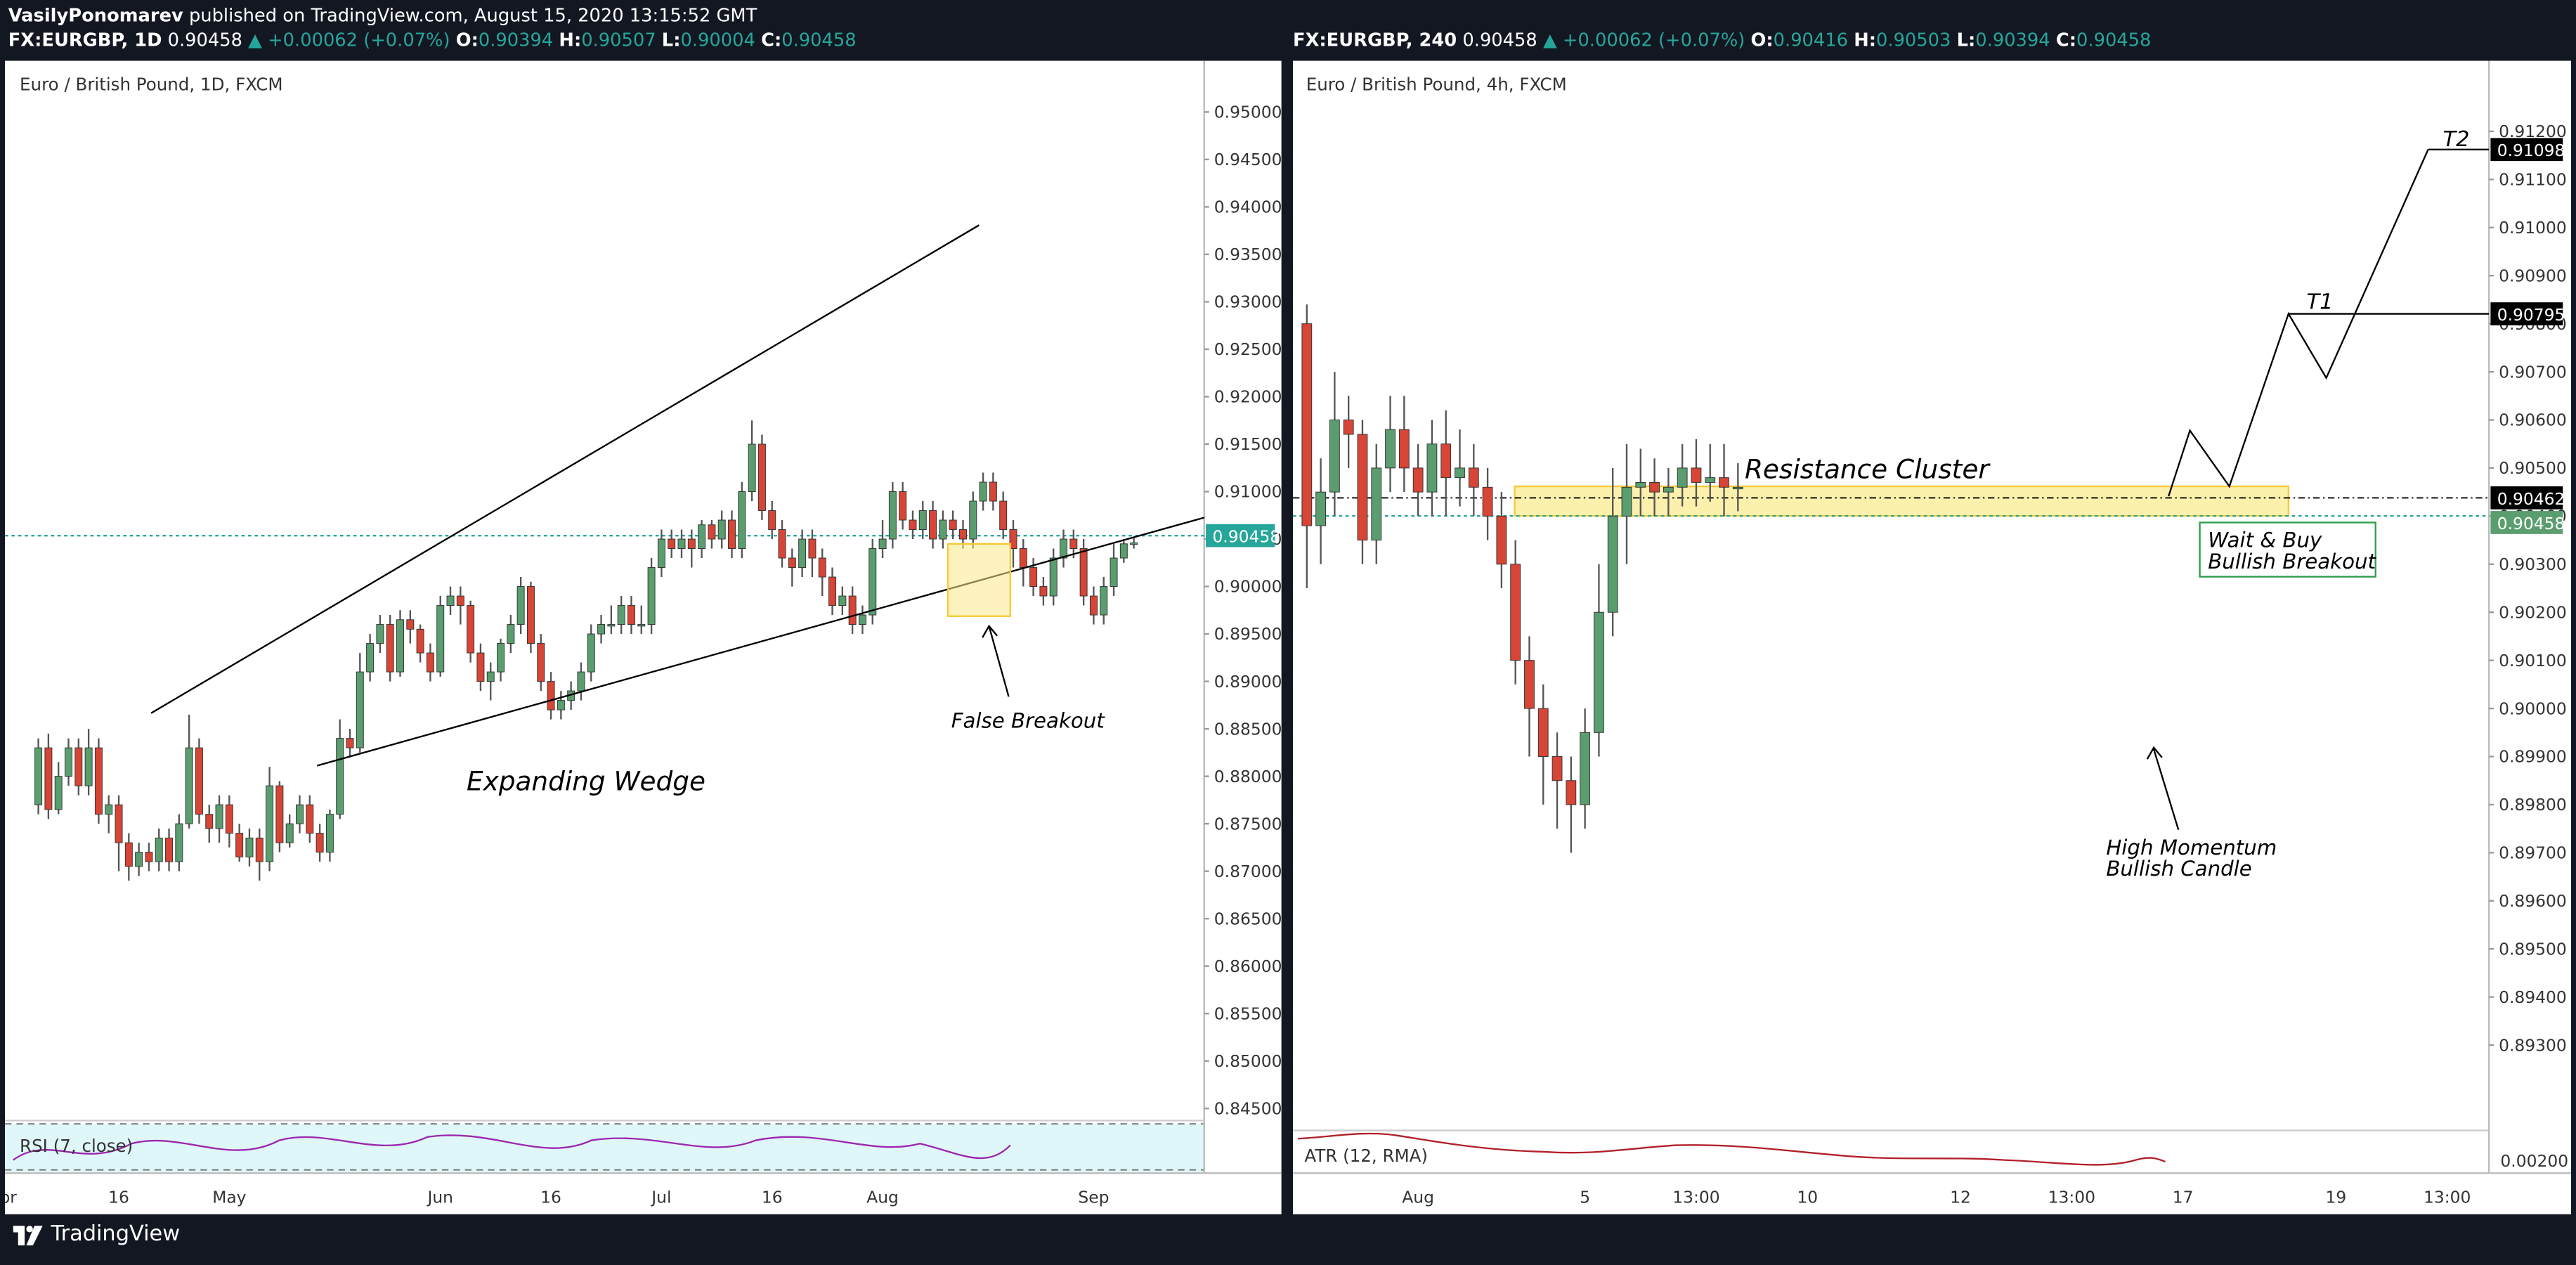 The image size is (2576, 1265). Describe the element at coordinates (1248, 444) in the screenshot. I see `price-tick-label: 0.91500` at that location.